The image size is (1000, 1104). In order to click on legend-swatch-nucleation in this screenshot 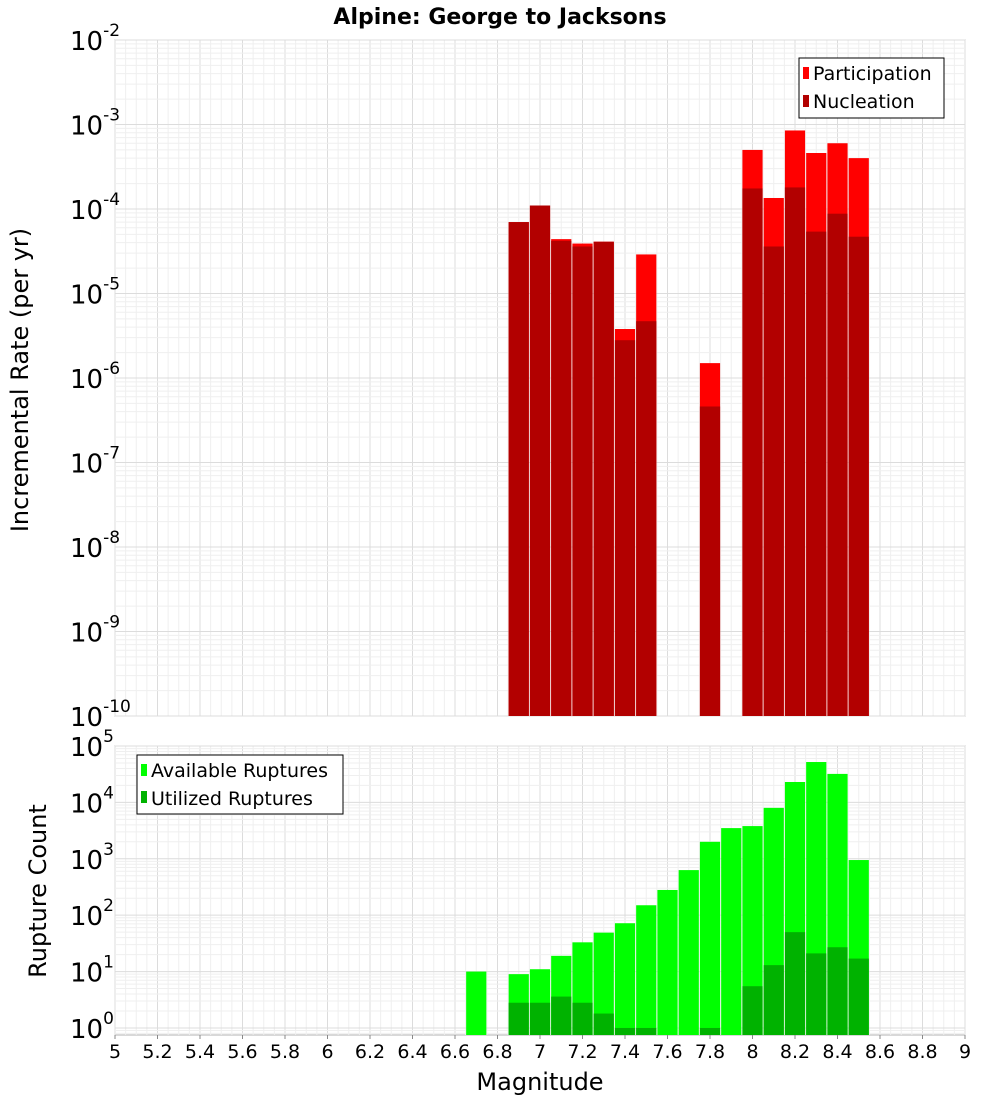, I will do `click(806, 101)`.